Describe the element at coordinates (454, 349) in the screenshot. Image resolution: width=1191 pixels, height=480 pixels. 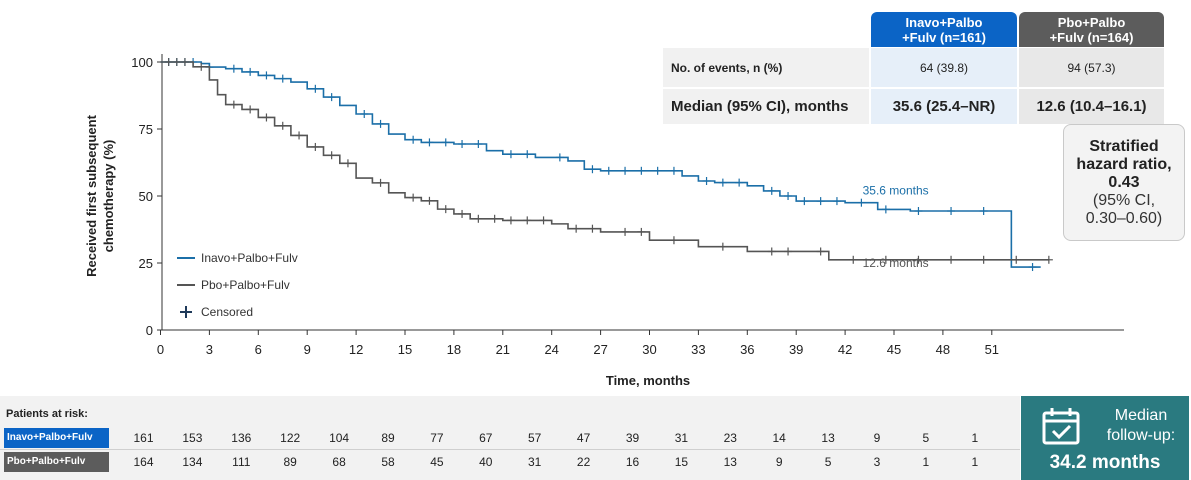
I see `x-tick-label: 18` at that location.